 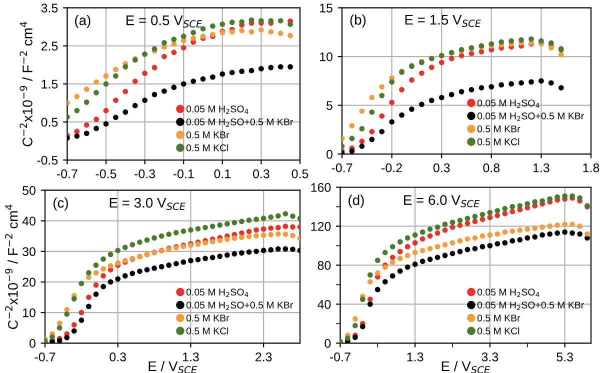 I want to click on y-tick-label: 30, so click(x=29, y=251).